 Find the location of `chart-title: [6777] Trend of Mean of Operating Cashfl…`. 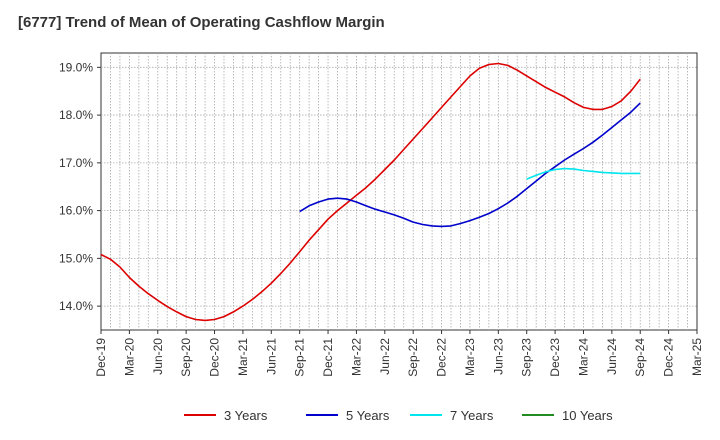

chart-title: [6777] Trend of Mean of Operating Cashfl… is located at coordinates (201, 22).